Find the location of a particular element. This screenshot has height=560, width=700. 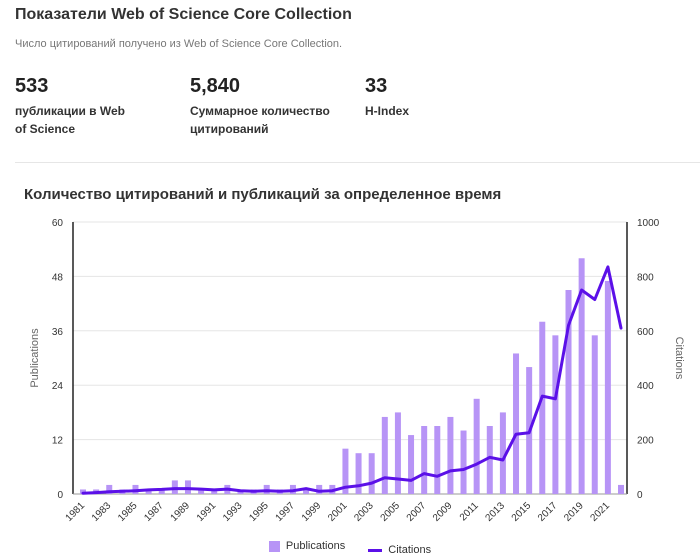

metric-publications: 533 публикации в Web of Science is located at coordinates (100, 106).